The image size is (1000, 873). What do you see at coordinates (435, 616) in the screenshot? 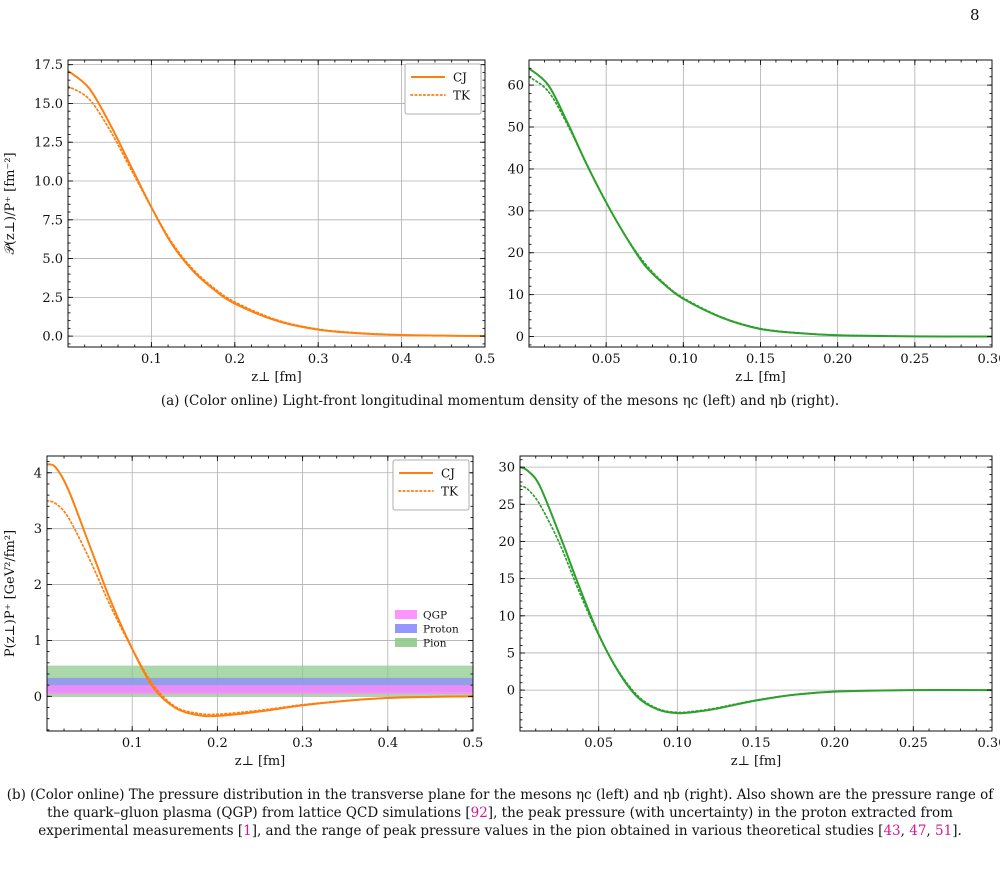
I see `band-legend-label-qgp: QGP` at bounding box center [435, 616].